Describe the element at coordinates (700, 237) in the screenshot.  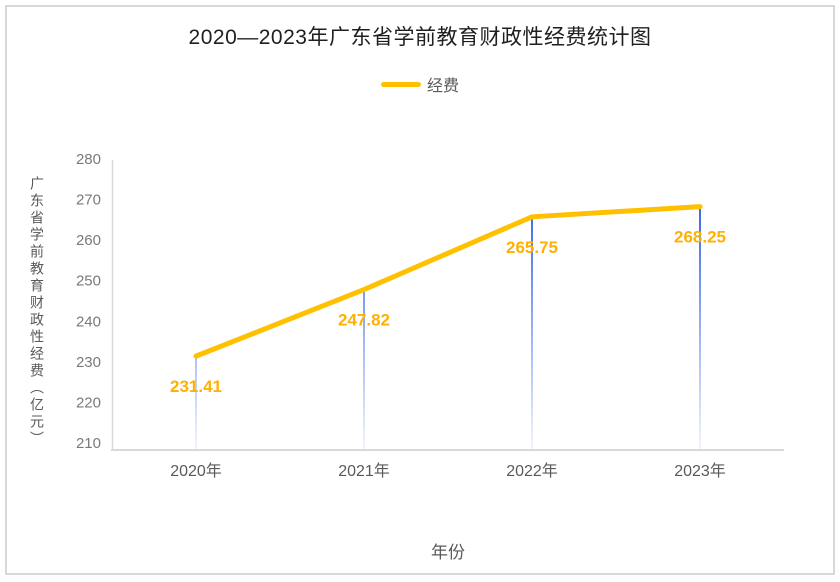
I see `data-label: 268.25` at that location.